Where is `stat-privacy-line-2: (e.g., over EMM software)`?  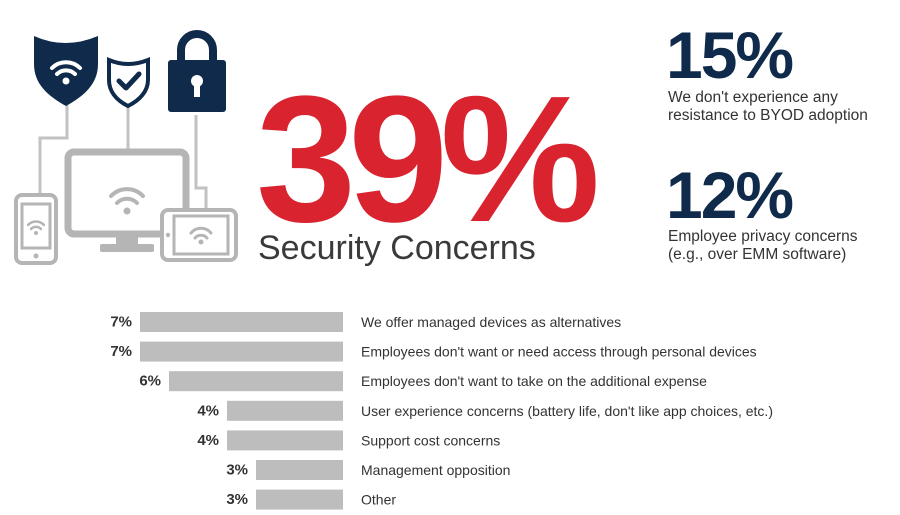 stat-privacy-line-2: (e.g., over EMM software) is located at coordinates (757, 254).